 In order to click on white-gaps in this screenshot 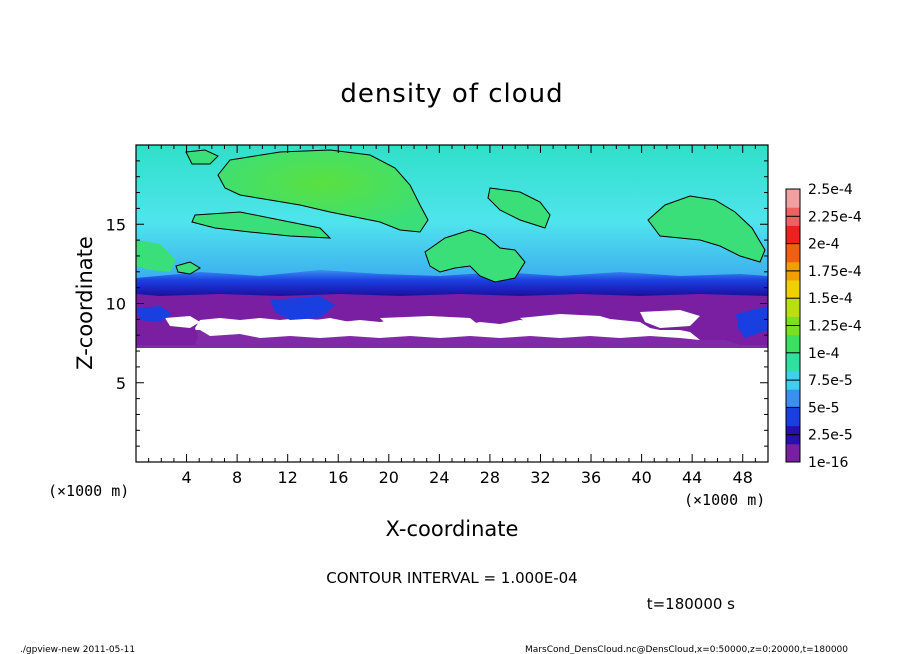, I will do `click(432, 321)`.